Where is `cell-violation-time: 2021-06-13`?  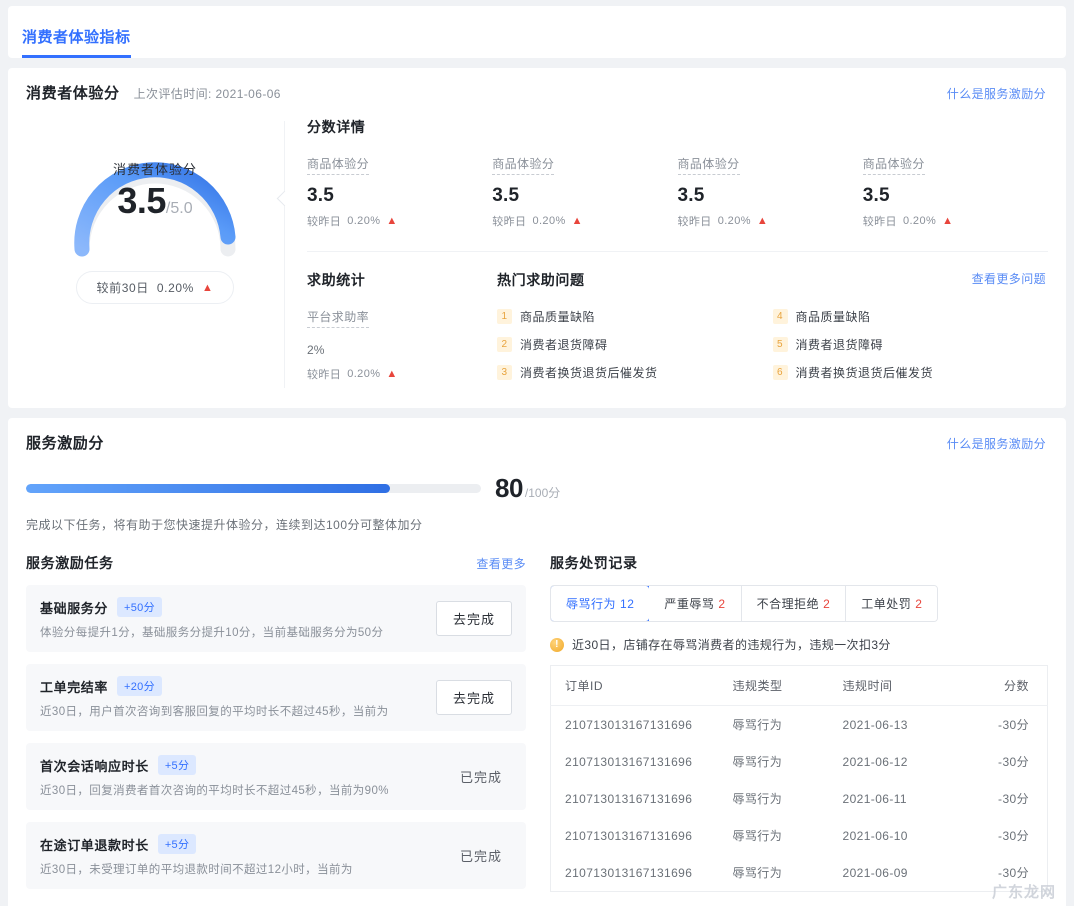 cell-violation-time: 2021-06-13 is located at coordinates (875, 724).